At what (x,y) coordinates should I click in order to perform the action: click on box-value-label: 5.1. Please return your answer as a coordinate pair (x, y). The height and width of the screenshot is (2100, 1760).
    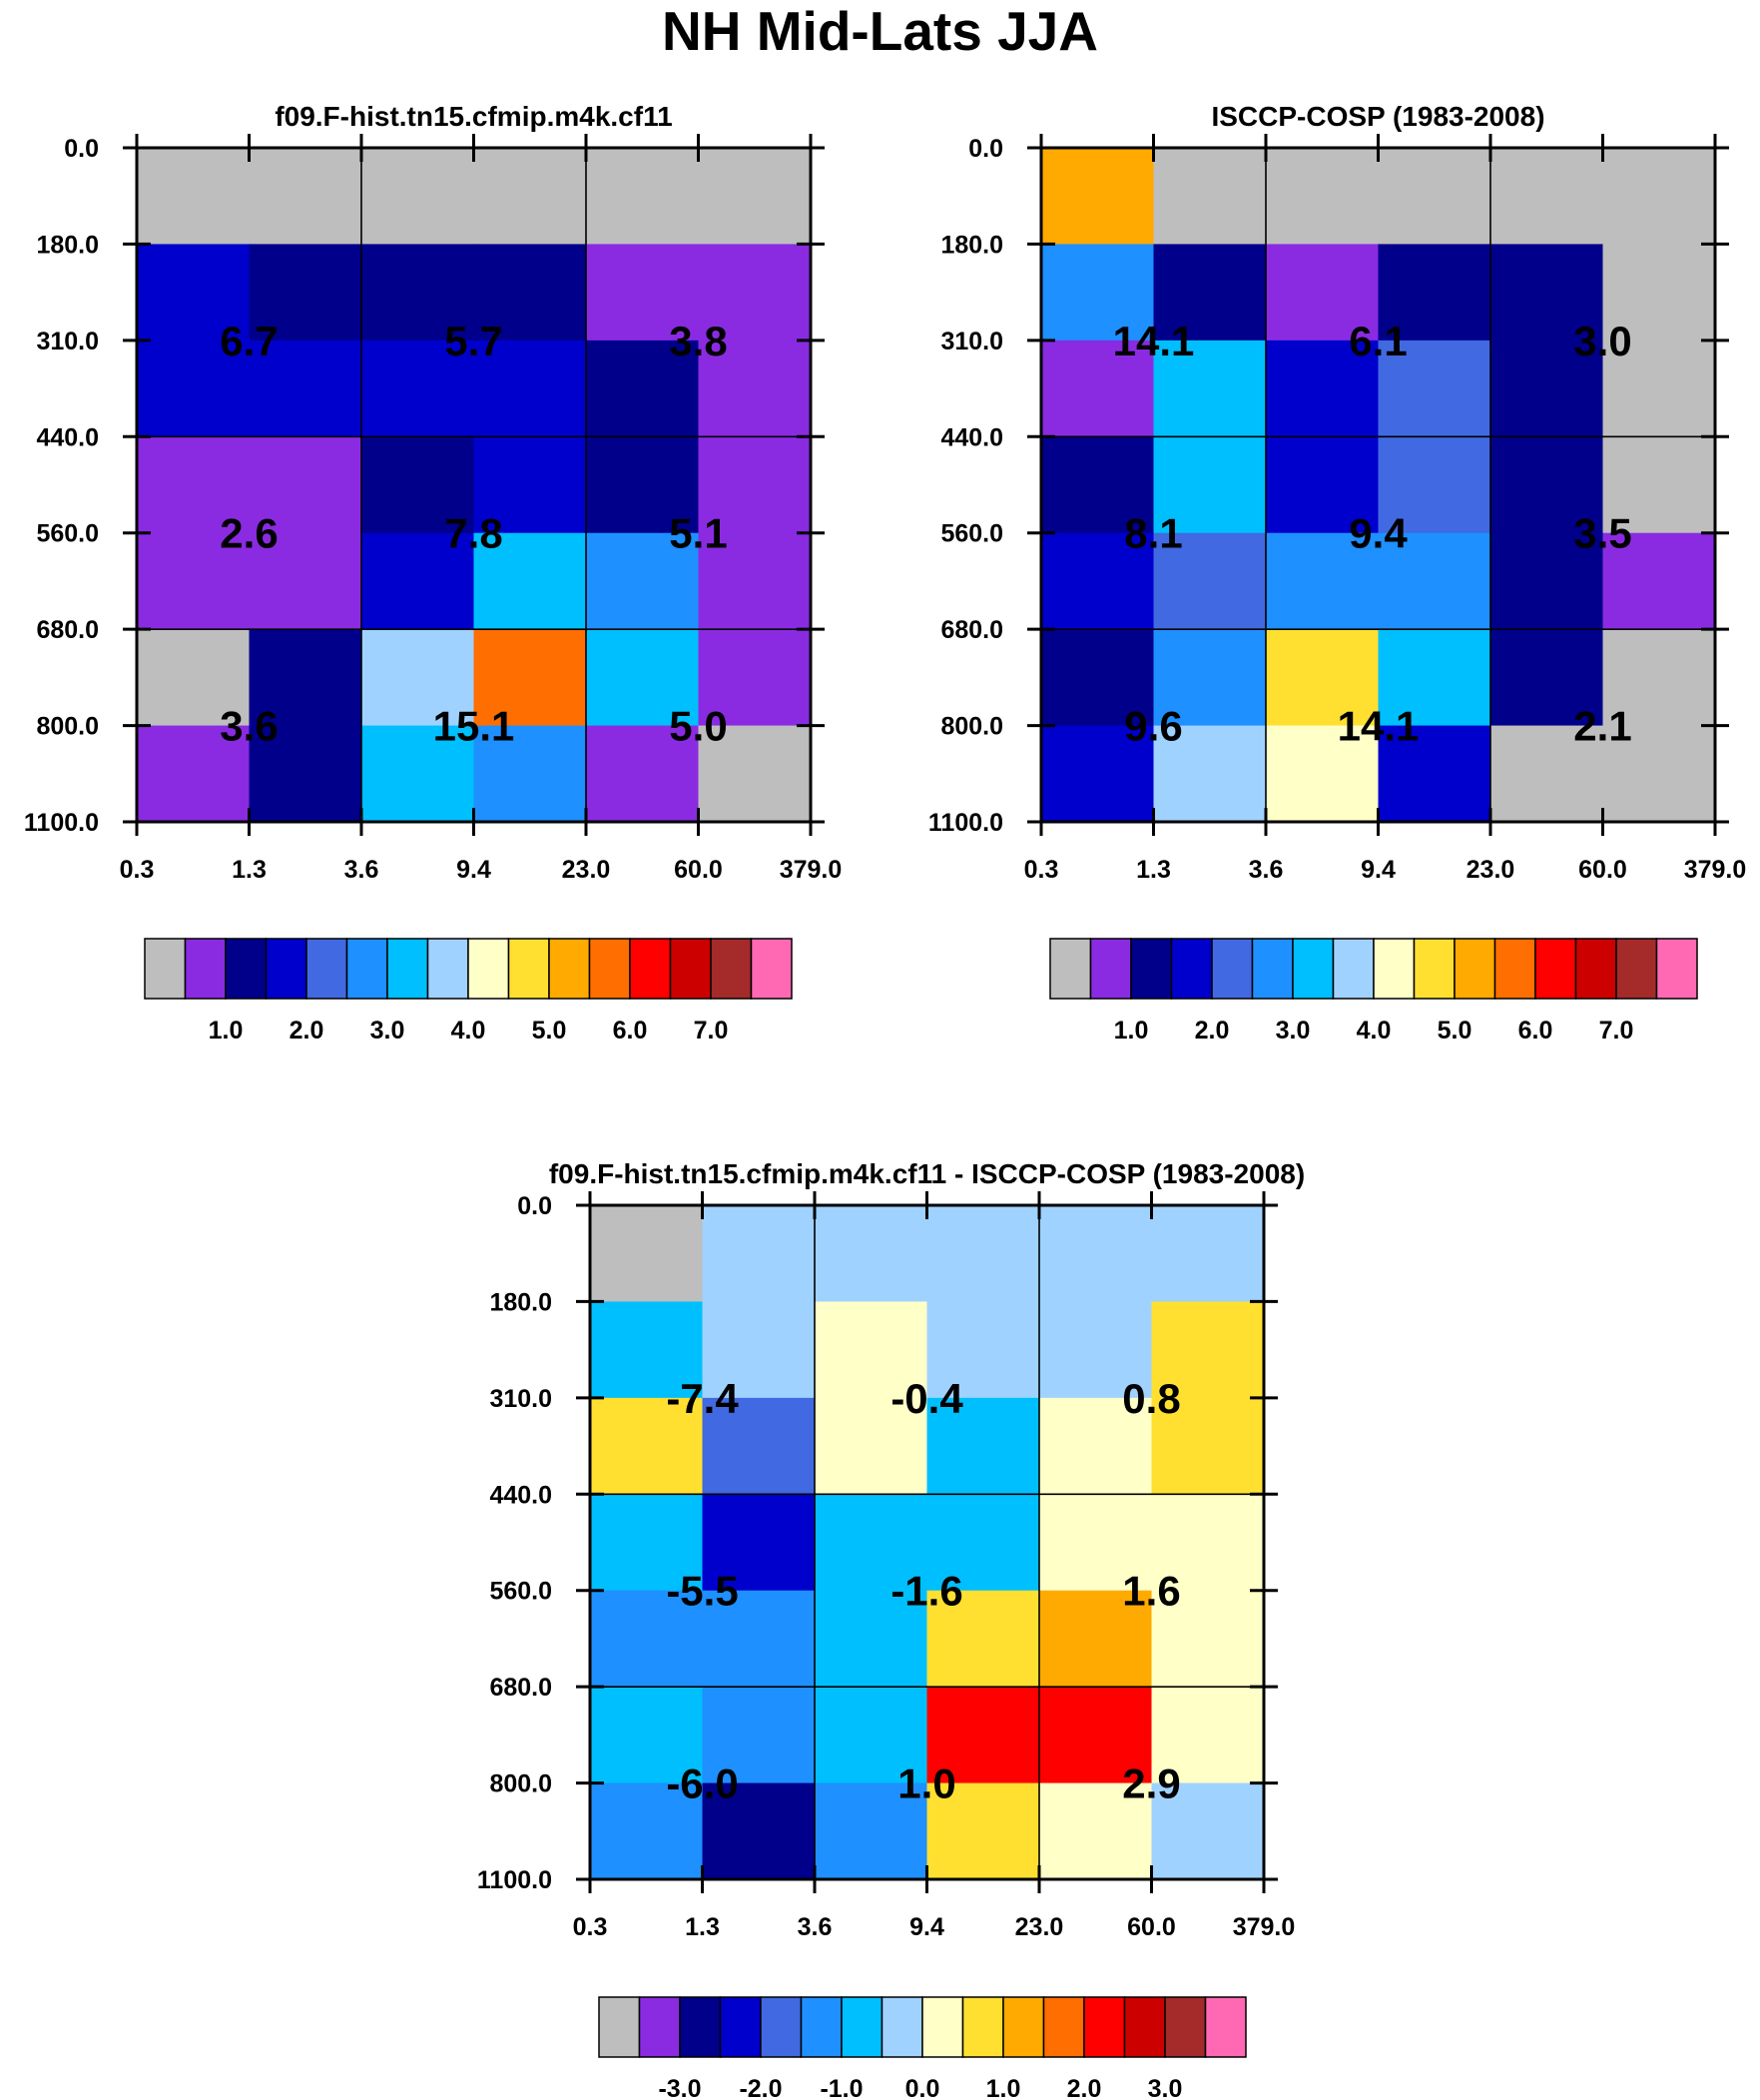
    Looking at the image, I should click on (698, 533).